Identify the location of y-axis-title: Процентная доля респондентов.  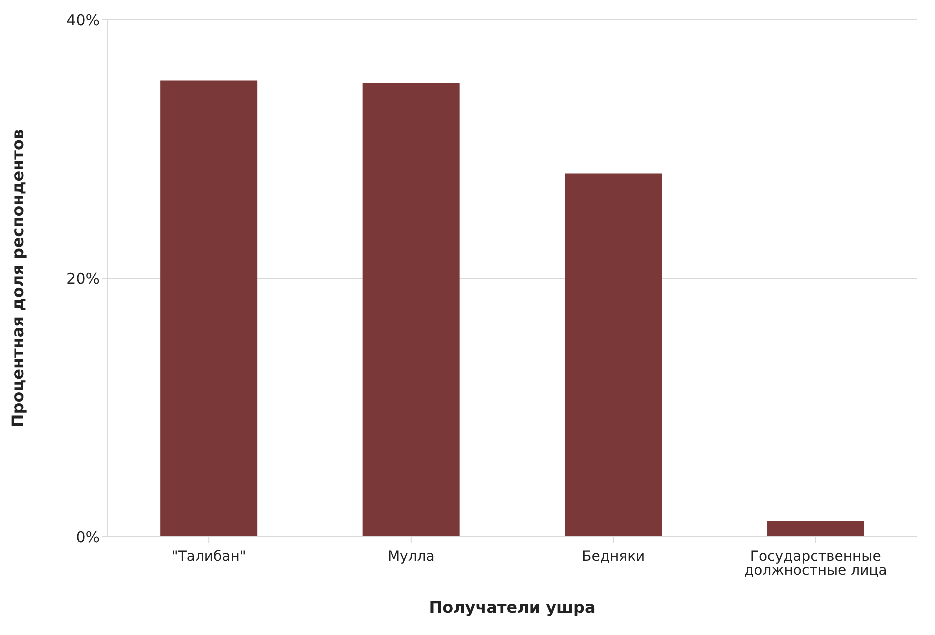
(18, 278).